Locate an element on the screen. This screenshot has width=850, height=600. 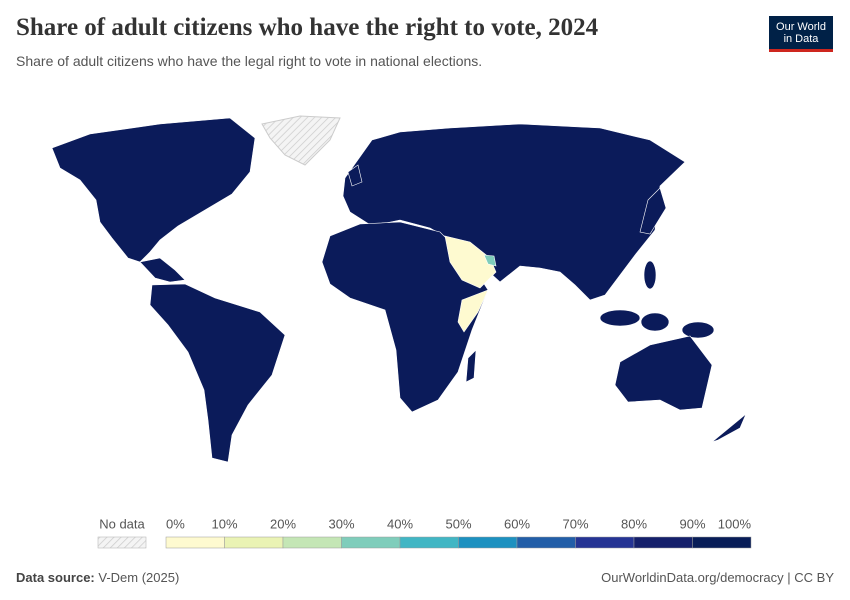
logo-line: Our World is located at coordinates (801, 27).